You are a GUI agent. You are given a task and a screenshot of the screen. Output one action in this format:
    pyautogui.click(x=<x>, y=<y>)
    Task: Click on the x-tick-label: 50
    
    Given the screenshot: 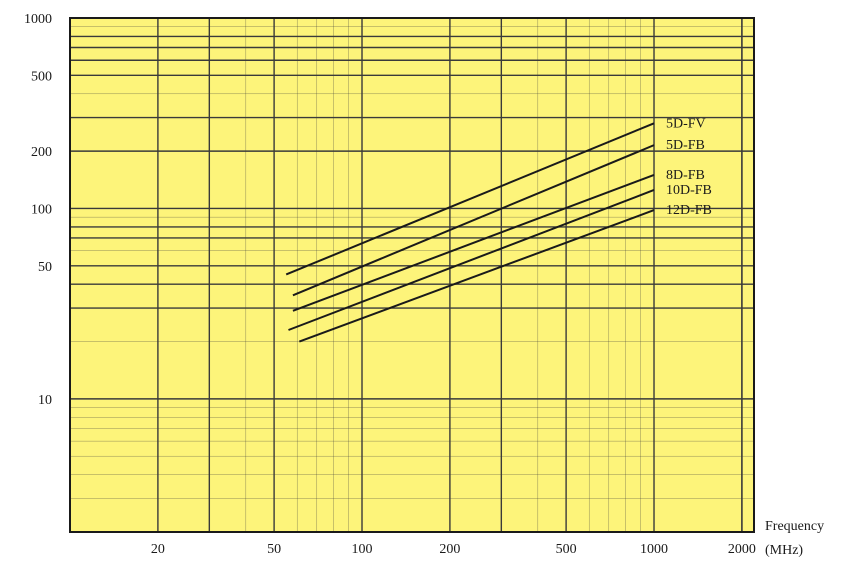 What is the action you would take?
    pyautogui.click(x=274, y=549)
    